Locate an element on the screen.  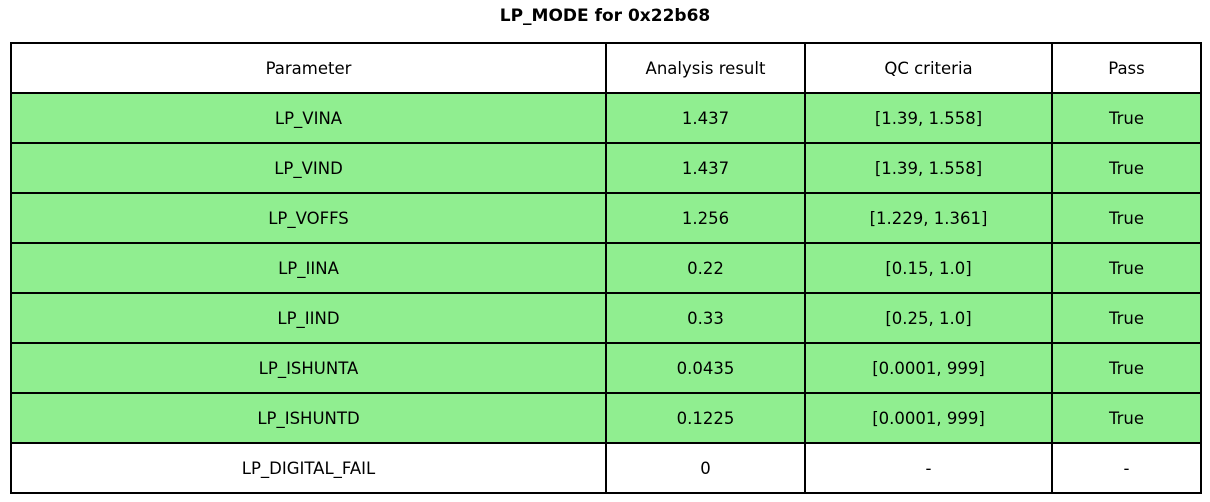
table-row: LP_IIND 0.33 [0.25, 1.0] True is located at coordinates (606, 318).